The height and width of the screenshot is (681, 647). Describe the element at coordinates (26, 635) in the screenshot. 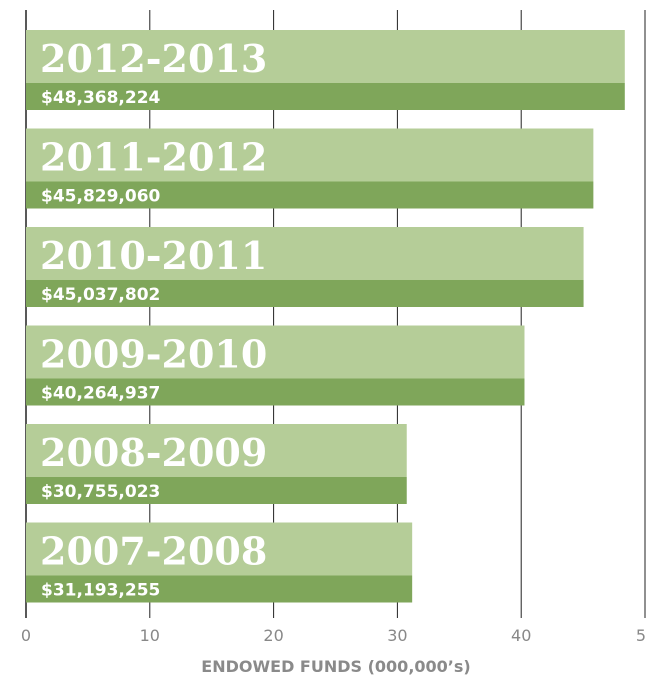

I see `x-tick-label: 0` at that location.